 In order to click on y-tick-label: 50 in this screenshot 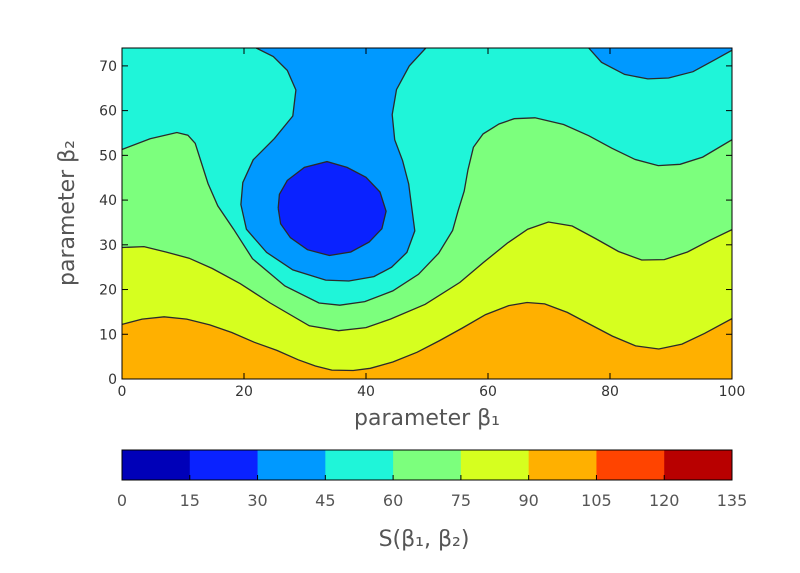, I will do `click(108, 156)`.